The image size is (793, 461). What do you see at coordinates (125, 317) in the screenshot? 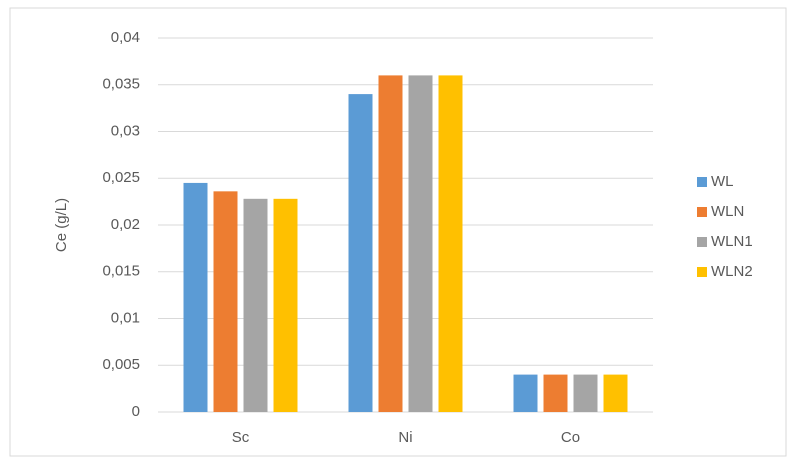
I see `y-tick-label: 0,01` at bounding box center [125, 317].